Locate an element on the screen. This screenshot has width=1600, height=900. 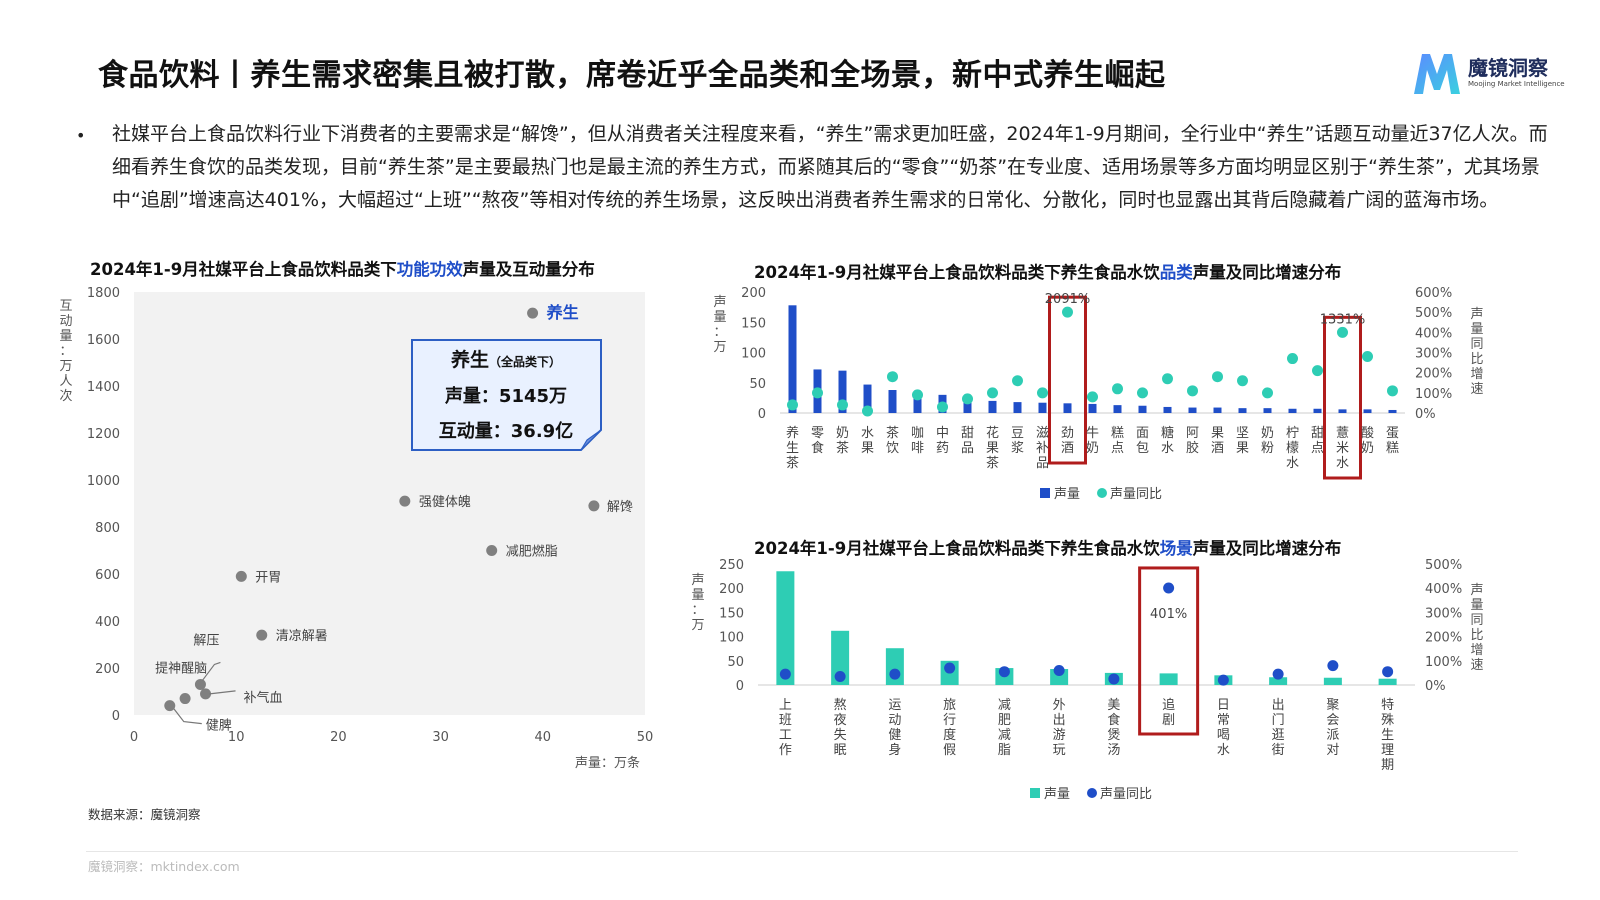
category-label: 特殊生理期 is located at coordinates (1387, 735).